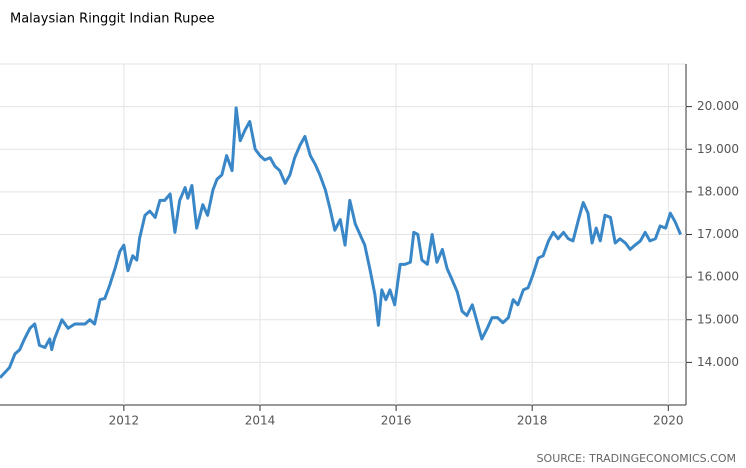 The height and width of the screenshot is (468, 746). Describe the element at coordinates (112, 19) in the screenshot. I see `chart-title: Malaysian Ringgit Indian Rupee` at that location.